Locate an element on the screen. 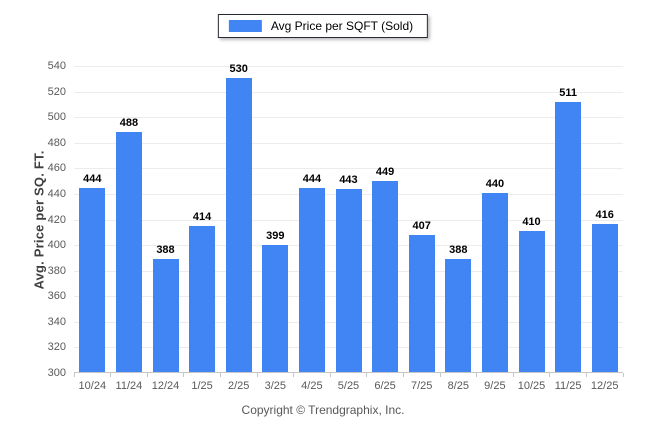  y-axis-tick-label: 340 is located at coordinates (56, 321).